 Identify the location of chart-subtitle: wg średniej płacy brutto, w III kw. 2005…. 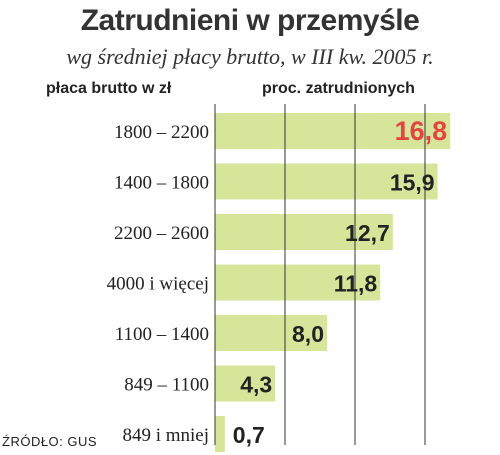
(250, 56).